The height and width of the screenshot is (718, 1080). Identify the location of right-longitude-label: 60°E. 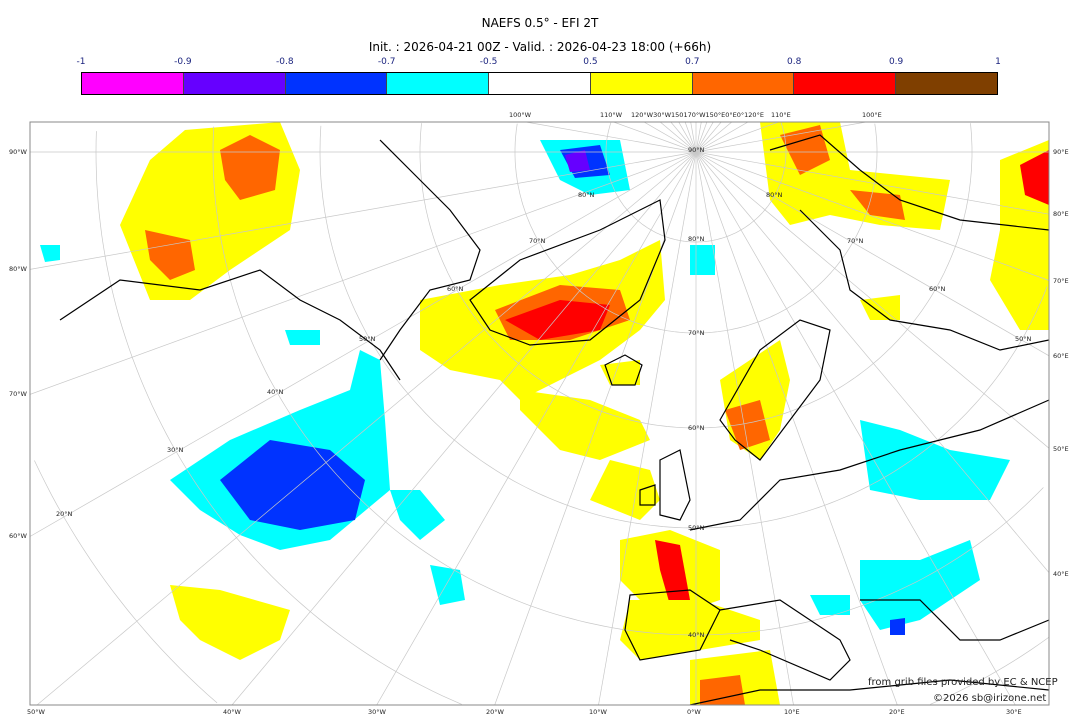
(1061, 356).